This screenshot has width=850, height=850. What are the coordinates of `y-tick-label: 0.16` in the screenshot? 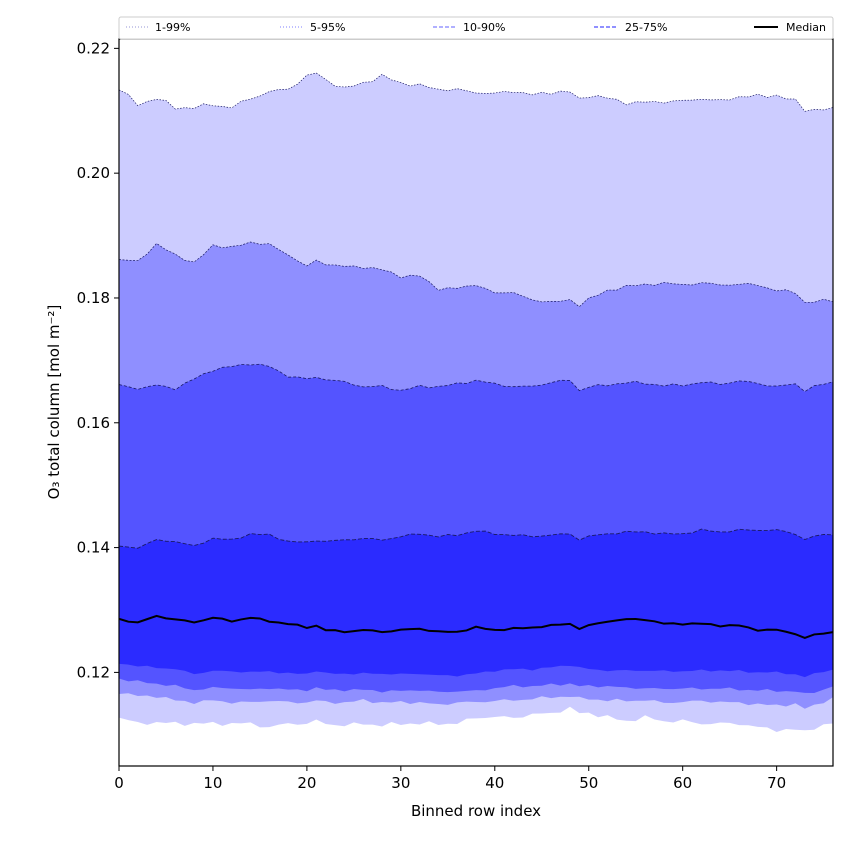 It's located at (93, 423).